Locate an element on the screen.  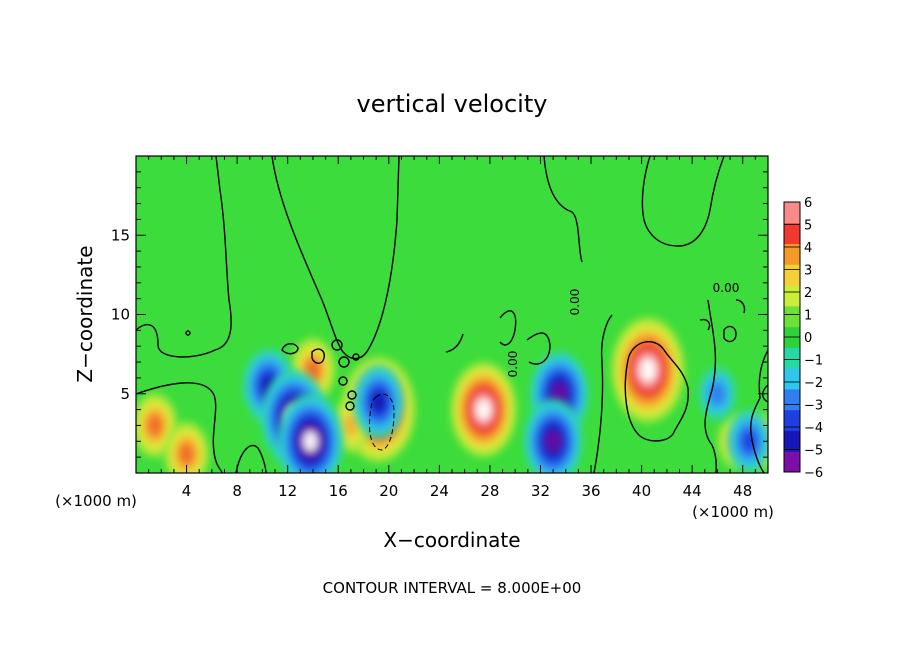
x-tick-label: 4 is located at coordinates (187, 491).